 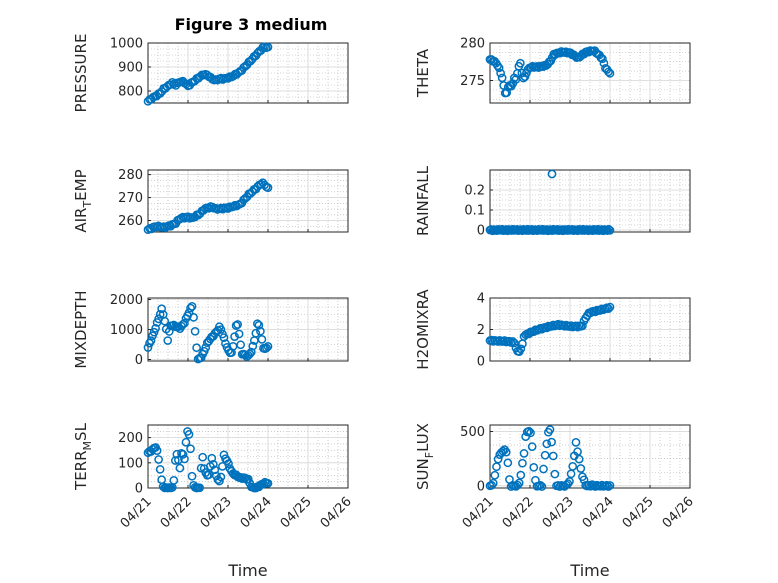 I want to click on subplot-rainfall: 0 0.1 0.2 RAINFALL, so click(x=552, y=202).